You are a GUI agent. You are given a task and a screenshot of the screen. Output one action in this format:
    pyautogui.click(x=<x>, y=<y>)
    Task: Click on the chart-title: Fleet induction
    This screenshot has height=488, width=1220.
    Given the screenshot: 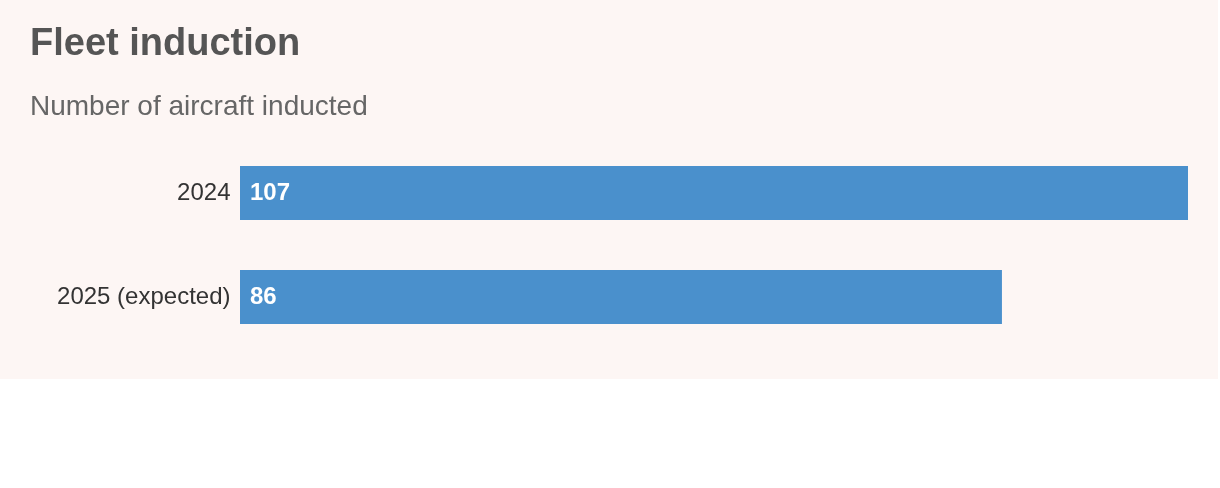 What is the action you would take?
    pyautogui.click(x=165, y=42)
    